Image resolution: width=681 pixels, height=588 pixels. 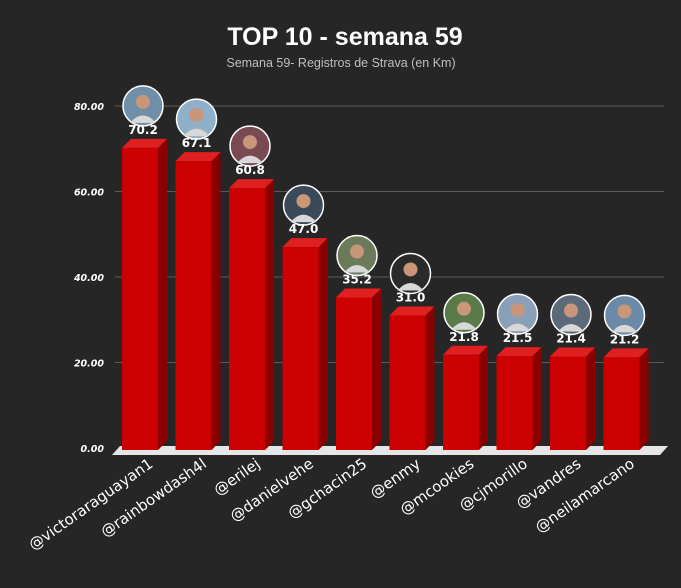 I want to click on y-tick-label: 60.00, so click(x=89, y=193).